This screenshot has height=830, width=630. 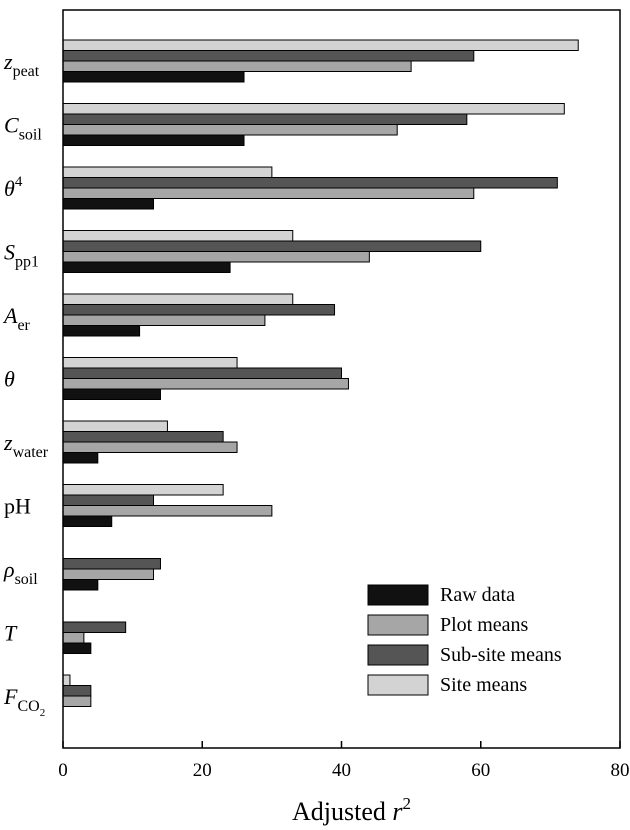 I want to click on category-label-5: θ, so click(x=9, y=379).